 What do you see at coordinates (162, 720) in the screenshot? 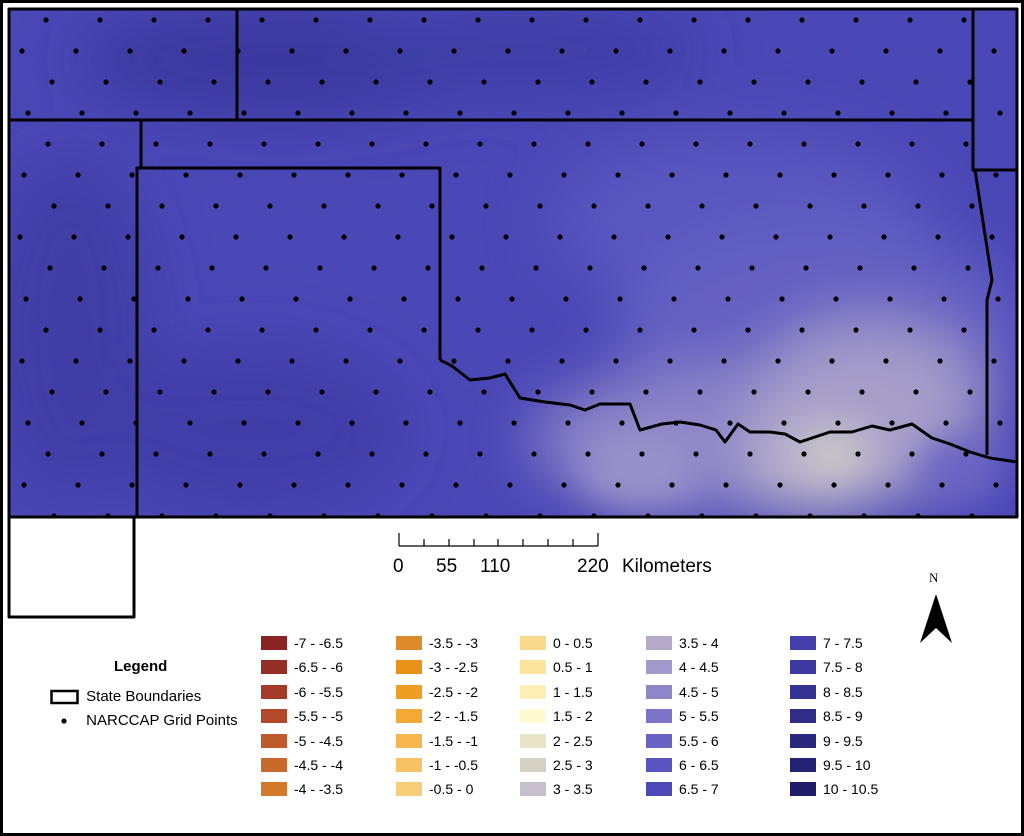
I see `legend-item-label: NARCCAP Grid Points` at bounding box center [162, 720].